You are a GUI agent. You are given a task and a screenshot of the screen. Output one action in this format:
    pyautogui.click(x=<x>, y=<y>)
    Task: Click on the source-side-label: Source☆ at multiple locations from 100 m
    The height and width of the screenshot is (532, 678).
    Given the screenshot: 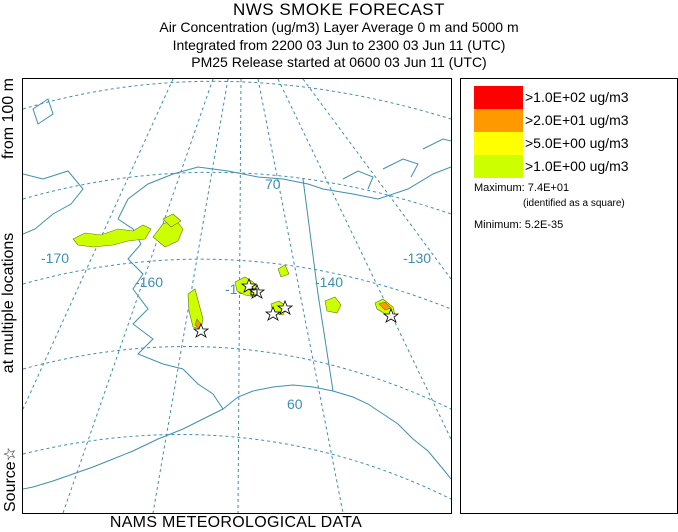 What is the action you would take?
    pyautogui.click(x=10, y=295)
    